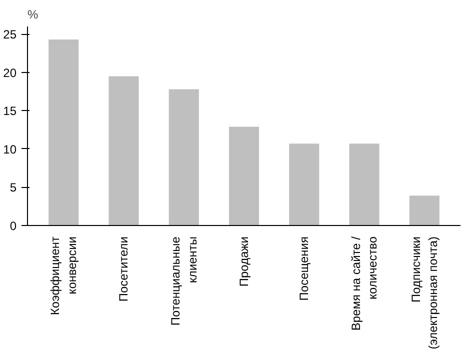 This screenshot has width=473, height=356. I want to click on x-tick-label: Посетители, so click(123, 269).